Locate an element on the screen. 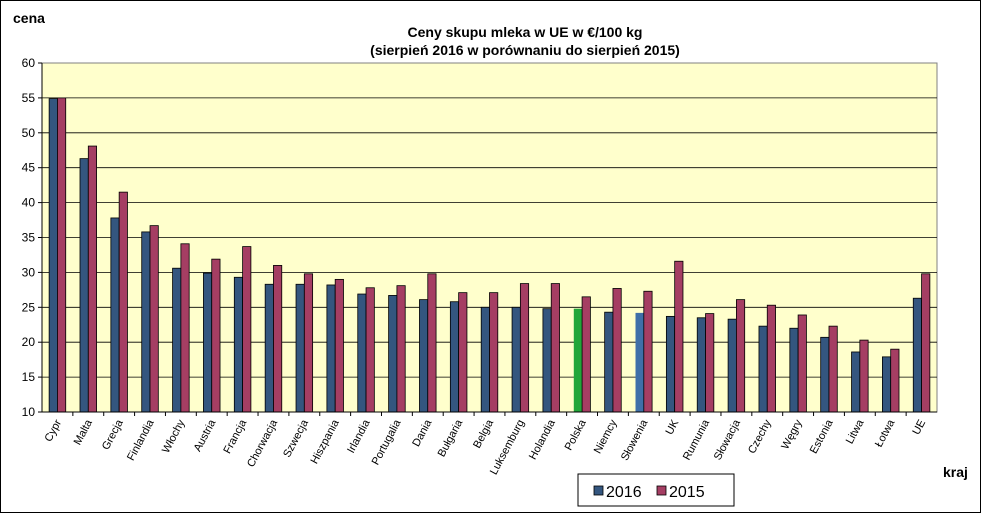 The height and width of the screenshot is (513, 981). legend-label-2016: 2016 is located at coordinates (624, 492).